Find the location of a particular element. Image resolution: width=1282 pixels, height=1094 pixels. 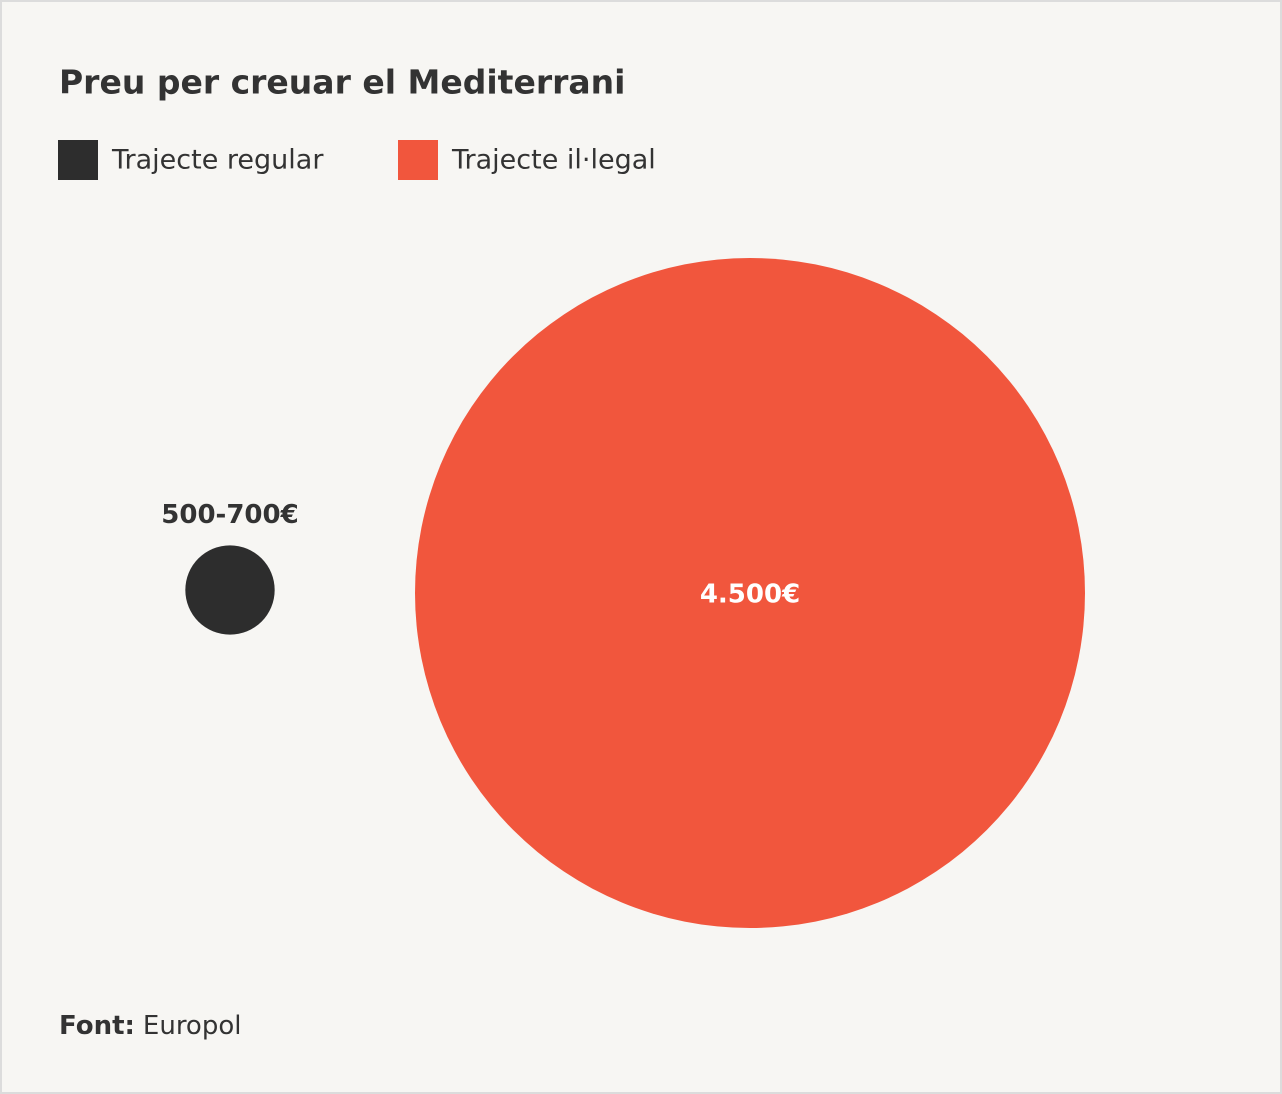

value-label: 4.500€ is located at coordinates (750, 595).